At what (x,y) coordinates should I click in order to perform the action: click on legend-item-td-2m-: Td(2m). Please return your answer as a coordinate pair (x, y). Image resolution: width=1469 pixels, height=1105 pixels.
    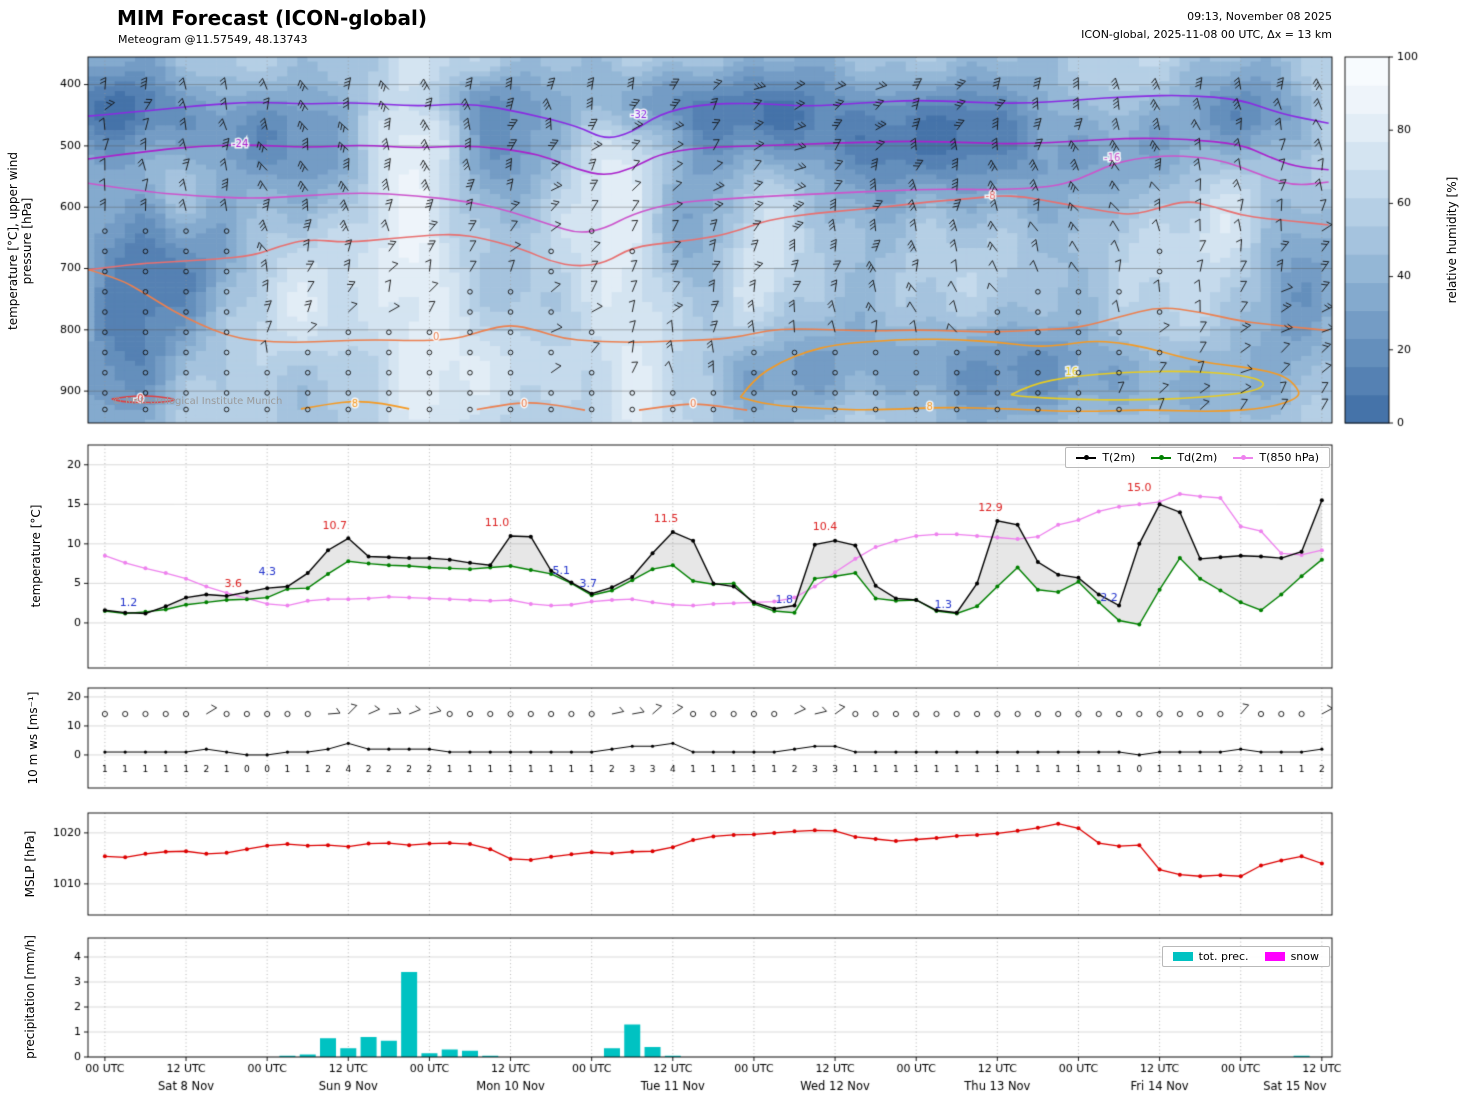
    Looking at the image, I should click on (1184, 457).